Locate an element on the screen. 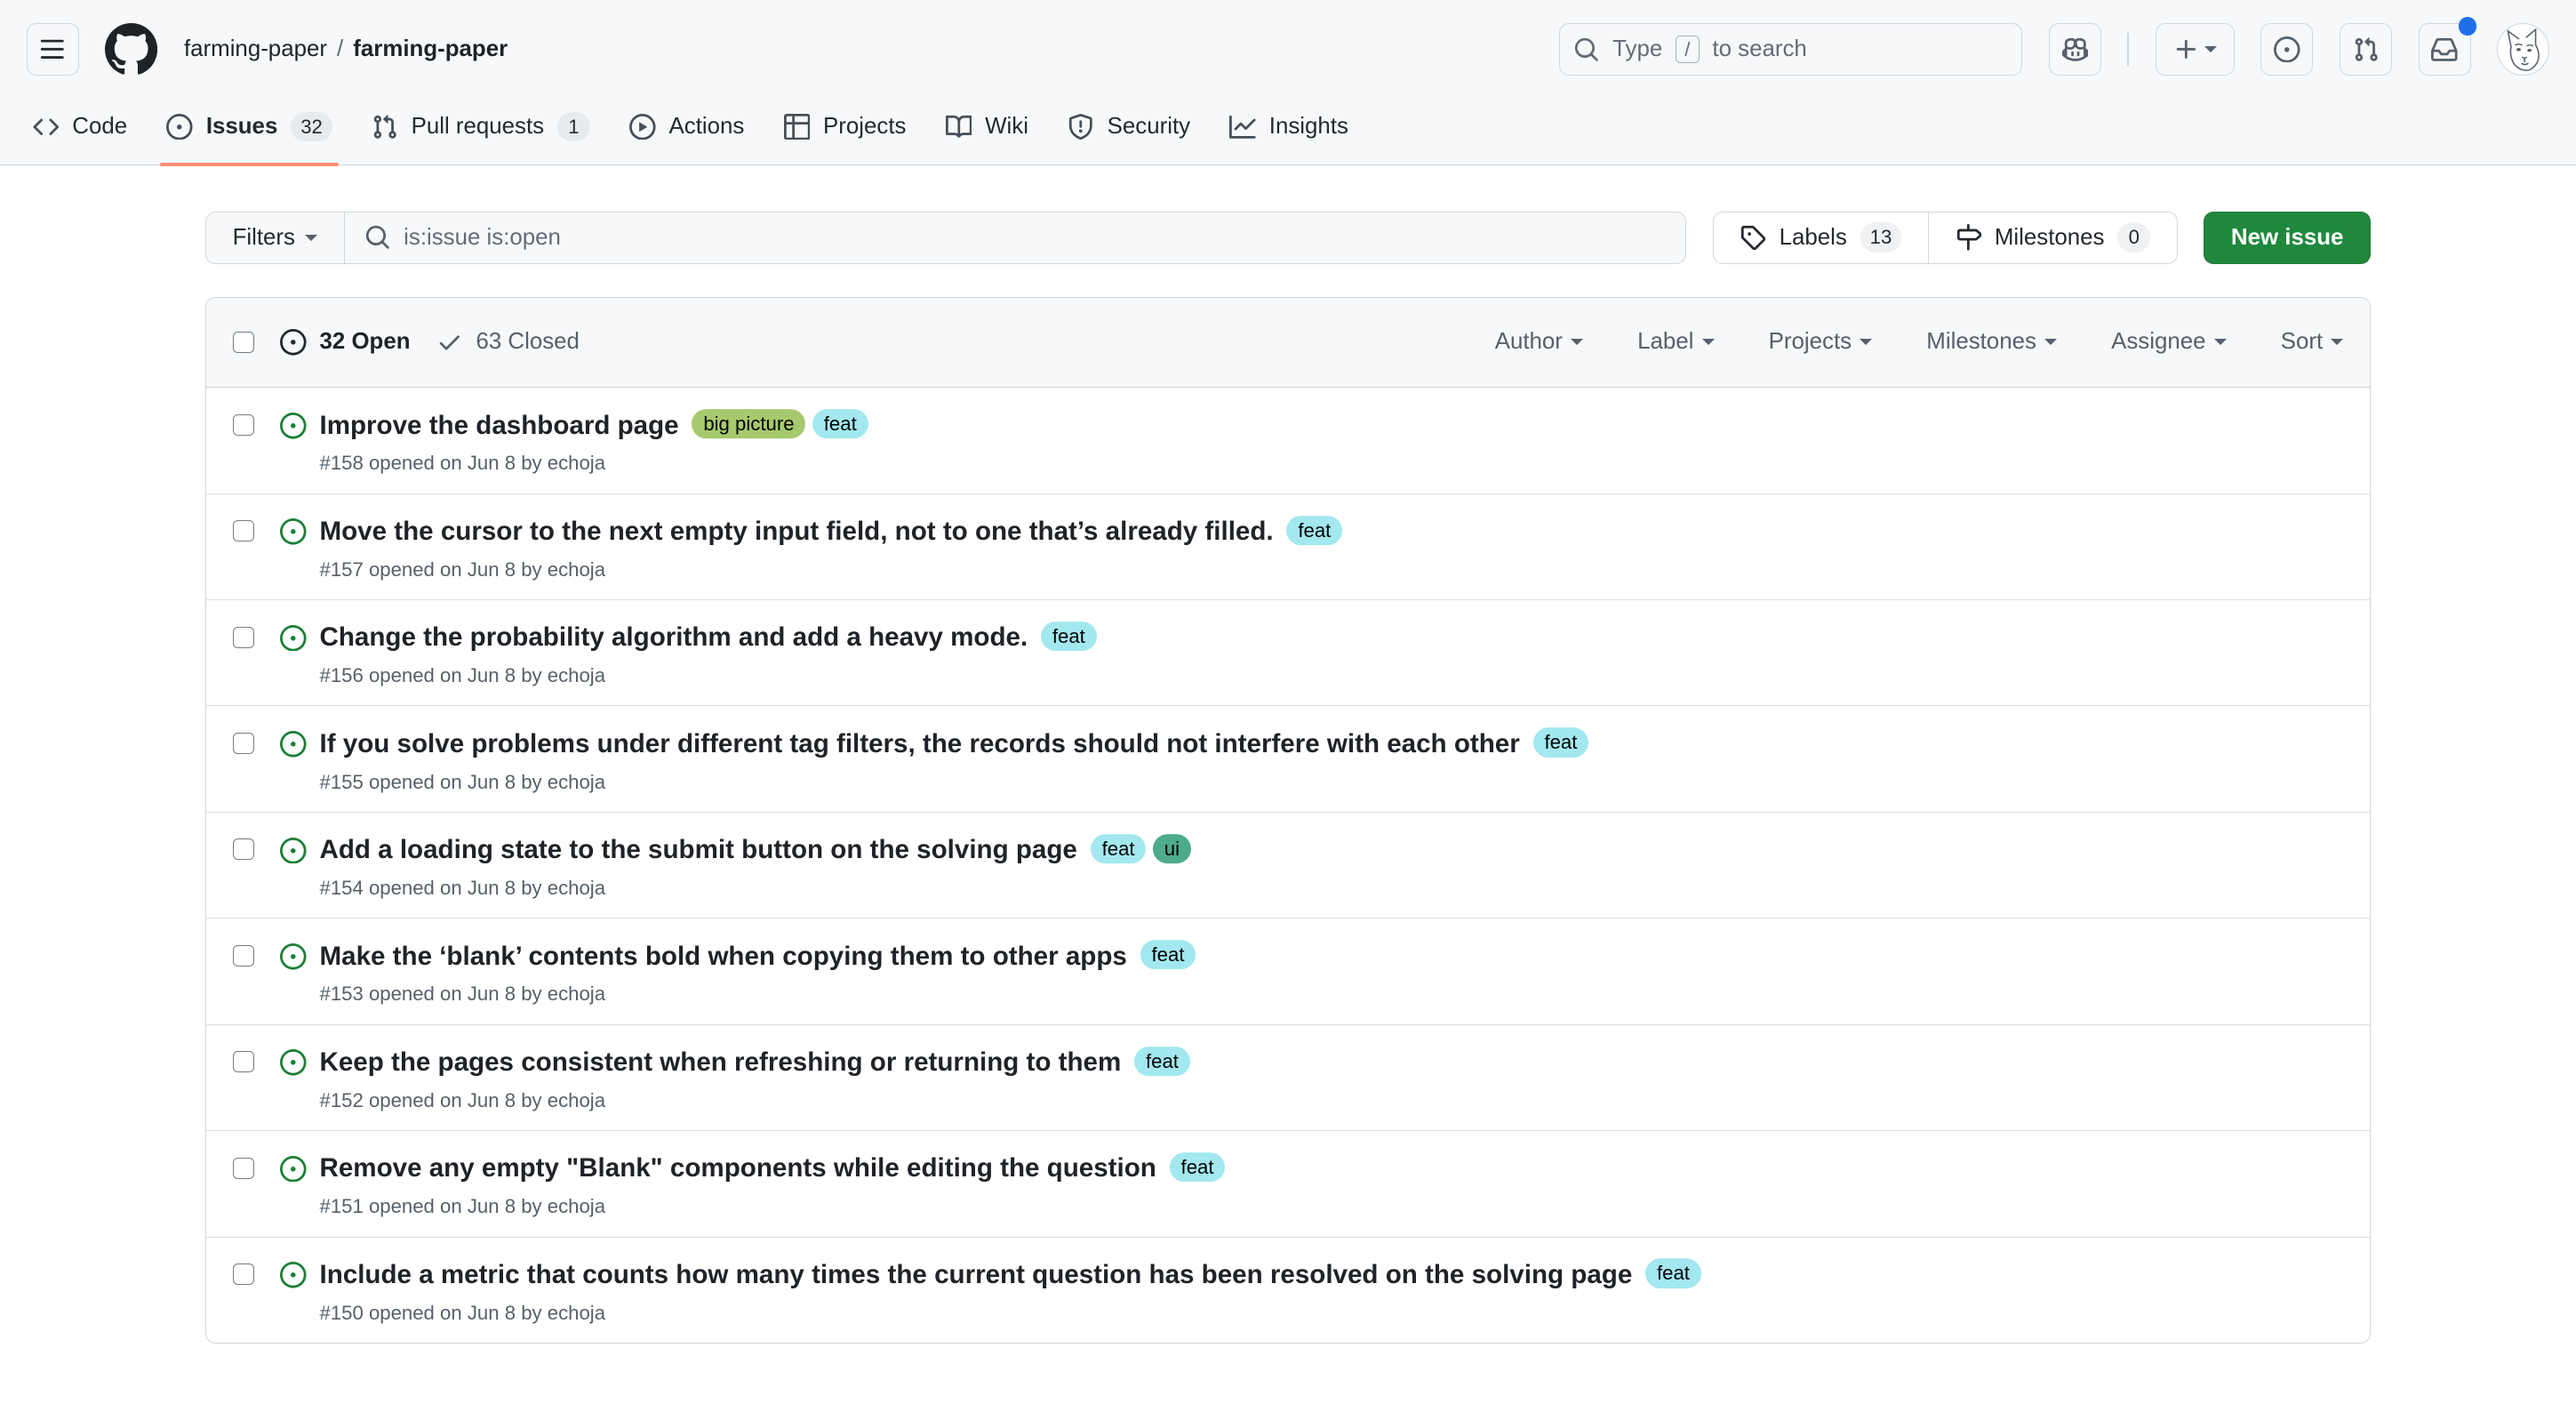 Image resolution: width=2576 pixels, height=1420 pixels. sort-filter-dropdown: Sort is located at coordinates (2312, 342).